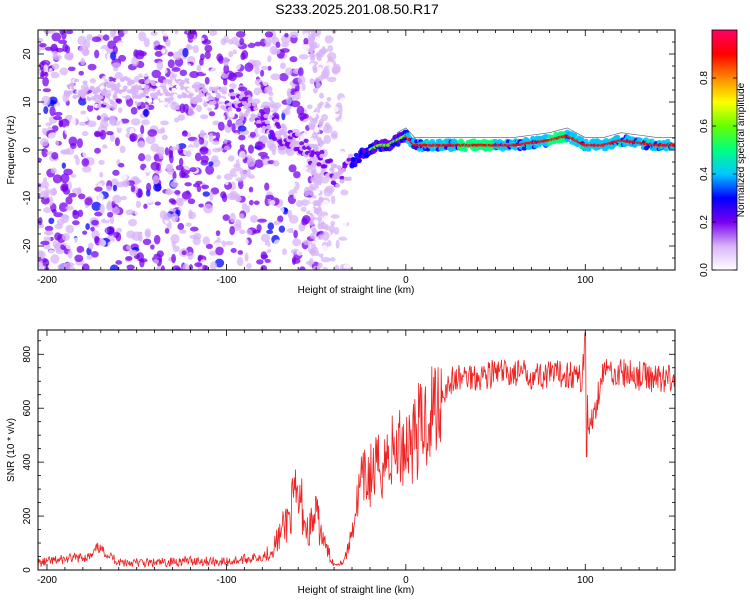 Image resolution: width=750 pixels, height=605 pixels. I want to click on snr-x-tick-label: -200, so click(47, 580).